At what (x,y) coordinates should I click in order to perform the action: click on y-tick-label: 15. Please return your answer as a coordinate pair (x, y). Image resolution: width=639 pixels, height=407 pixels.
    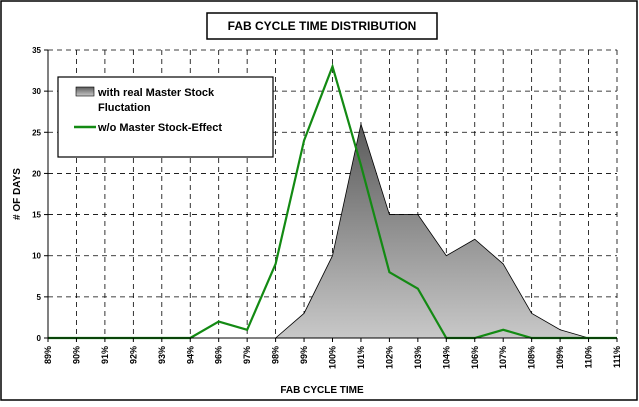
    Looking at the image, I should click on (36, 215).